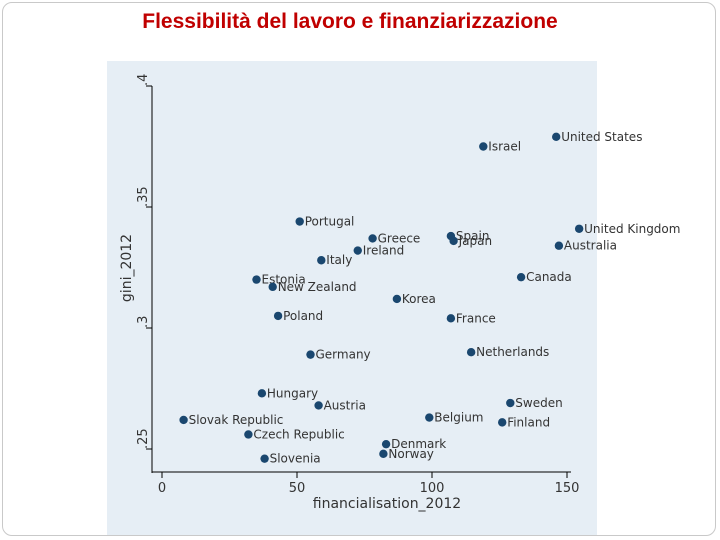  What do you see at coordinates (292, 393) in the screenshot?
I see `point-label: Hungary` at bounding box center [292, 393].